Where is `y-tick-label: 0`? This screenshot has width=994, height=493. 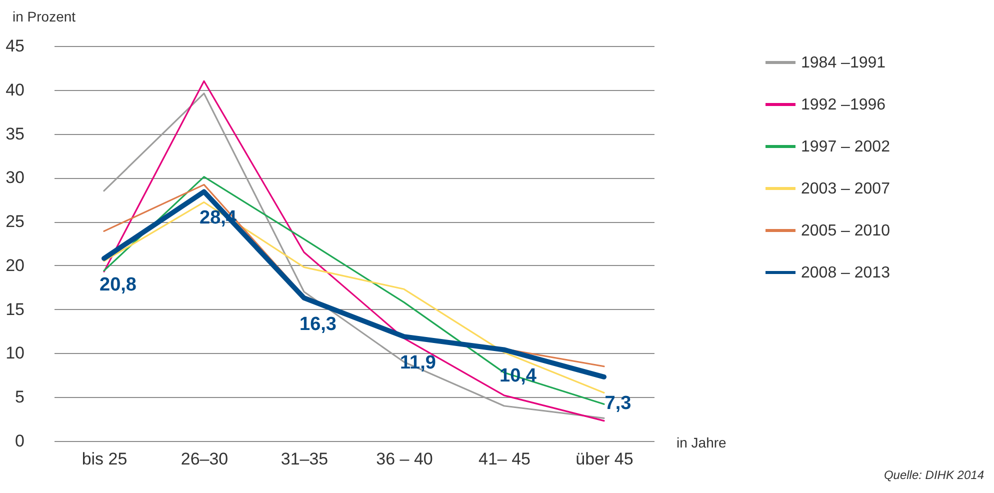 y-tick-label: 0 is located at coordinates (19, 441).